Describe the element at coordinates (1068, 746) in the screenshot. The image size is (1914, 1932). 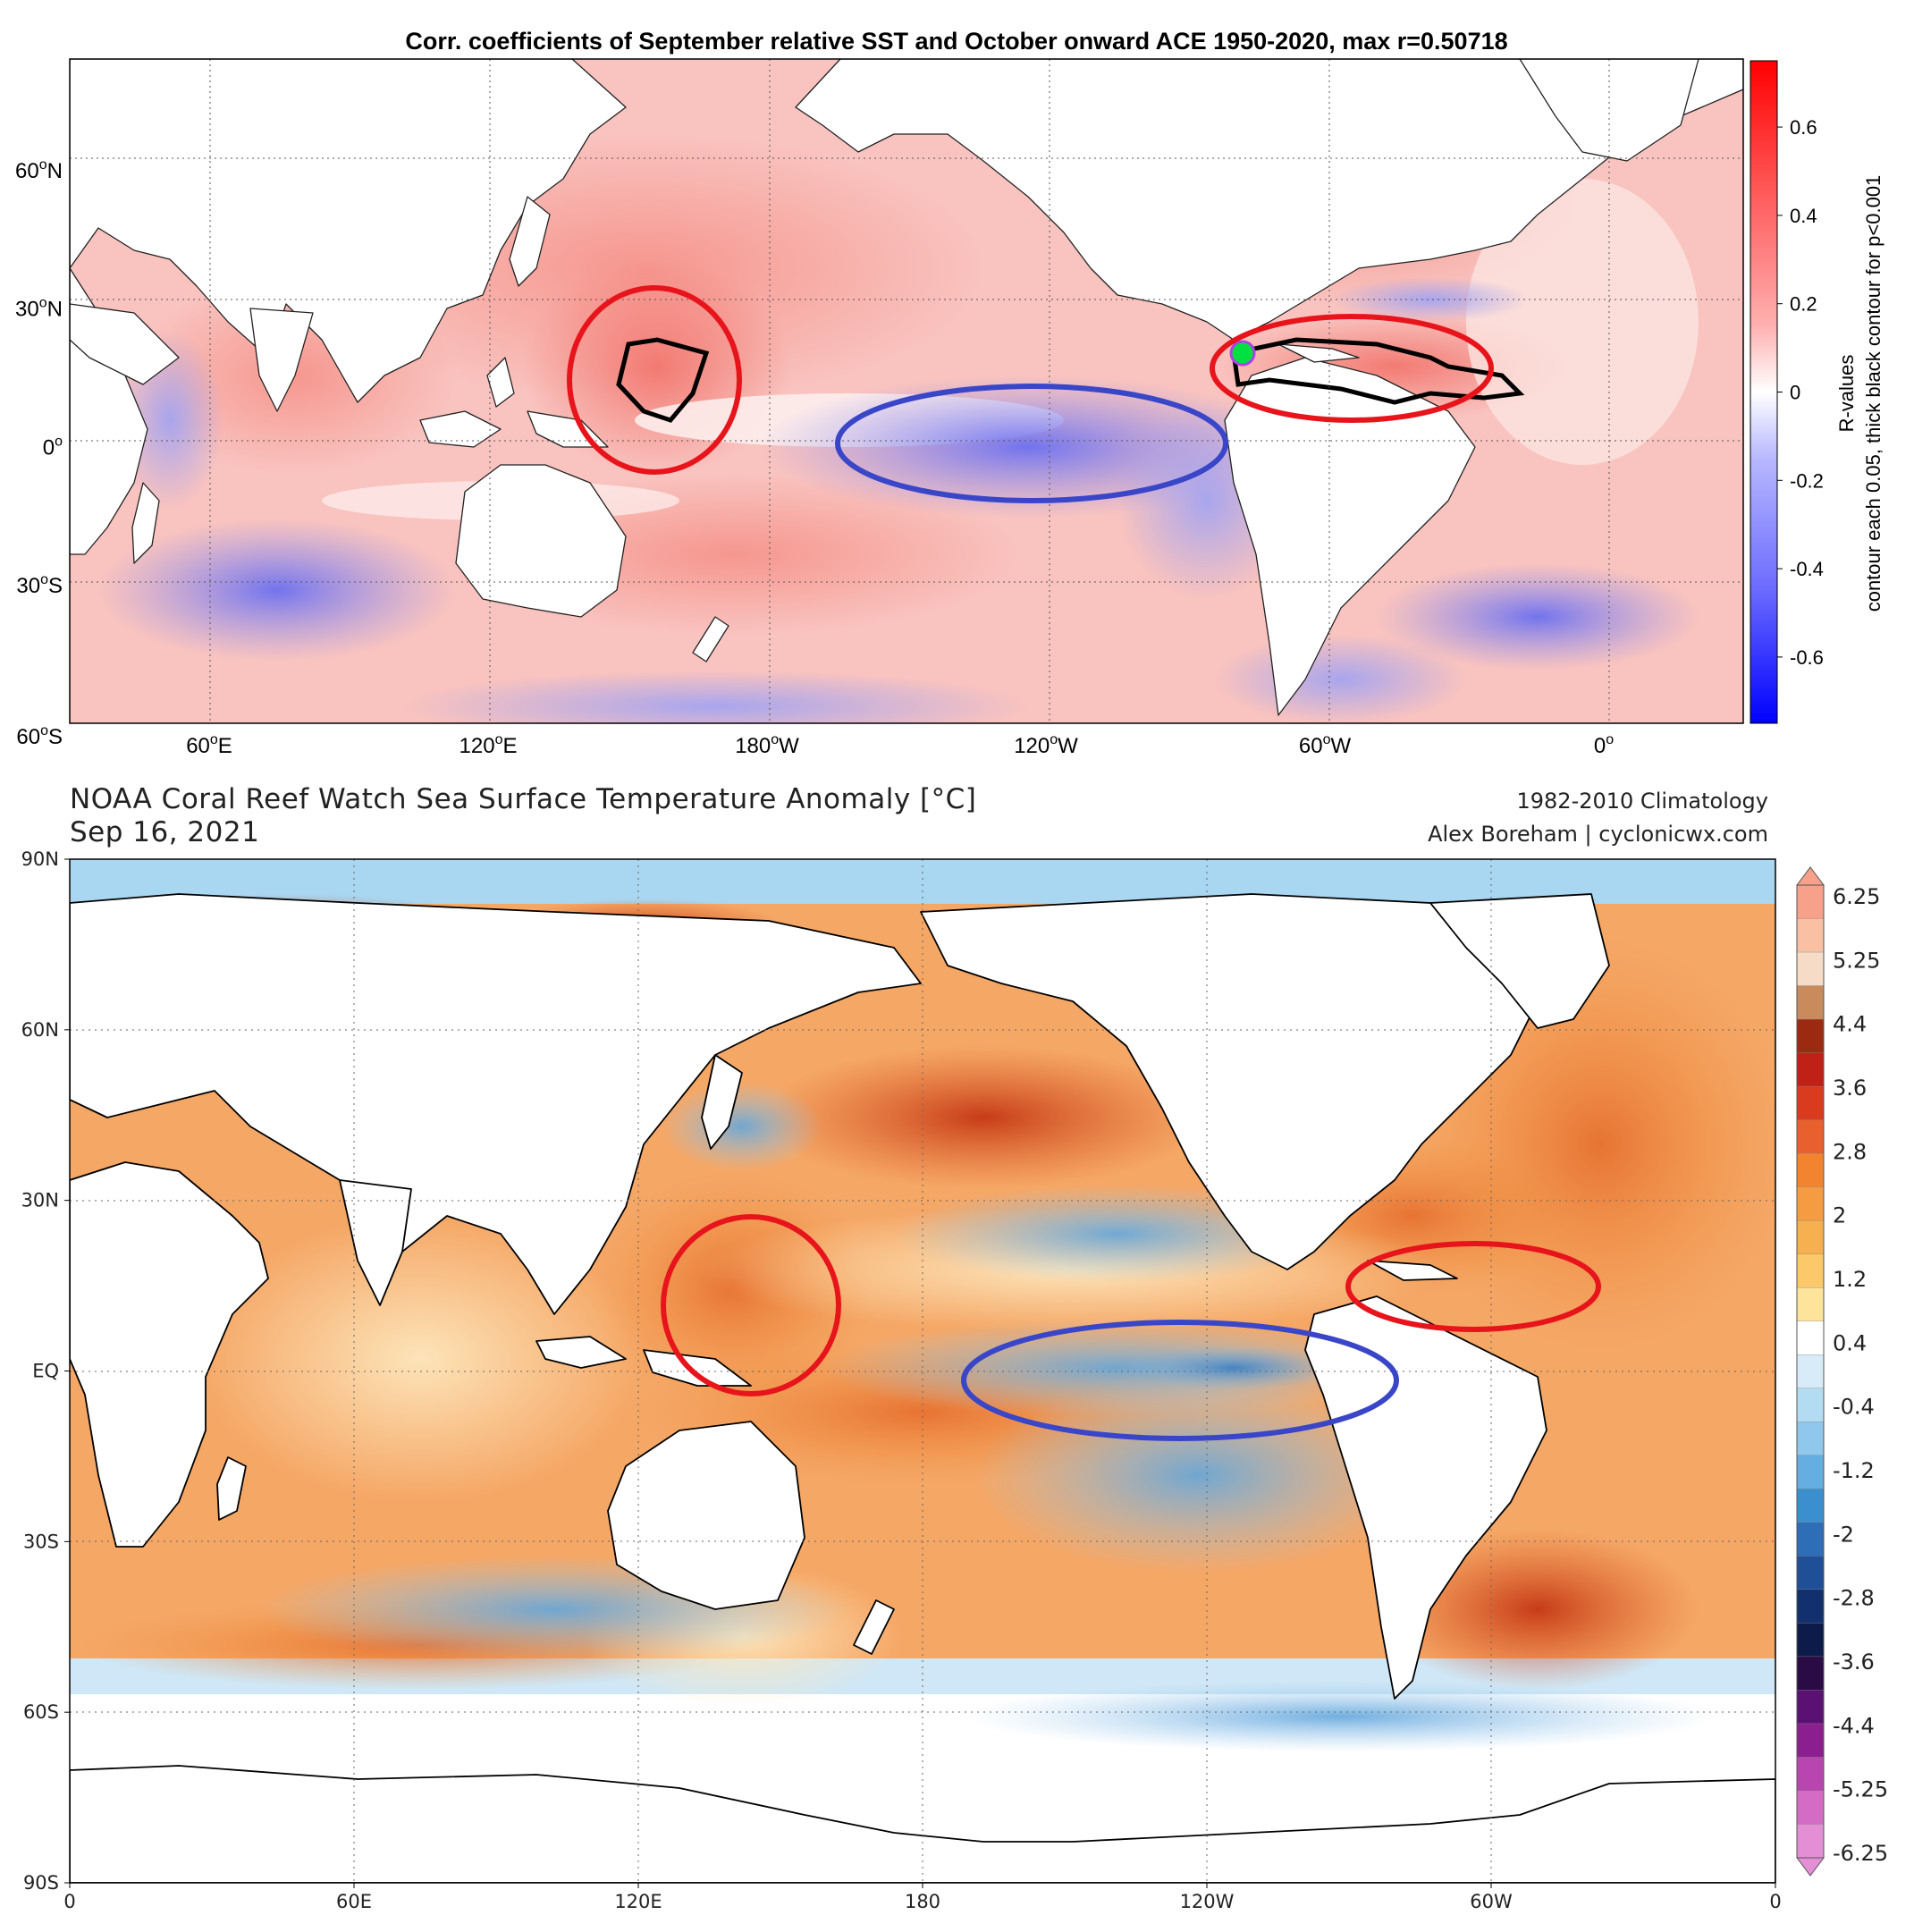
I see `top-lon-hemi: W` at that location.